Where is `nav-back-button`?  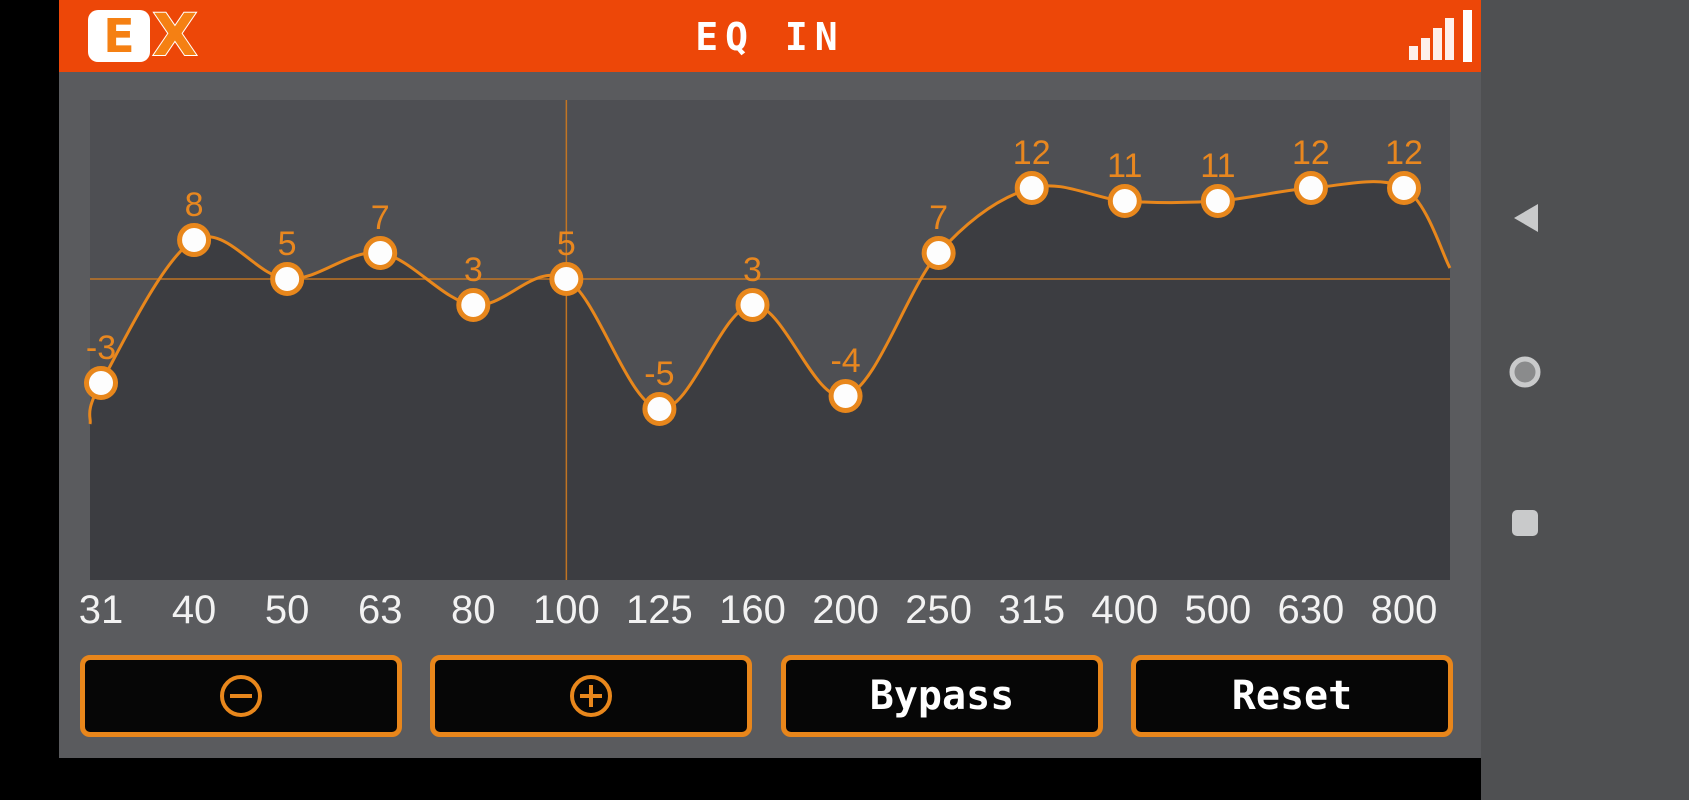
nav-back-button is located at coordinates (1525, 218).